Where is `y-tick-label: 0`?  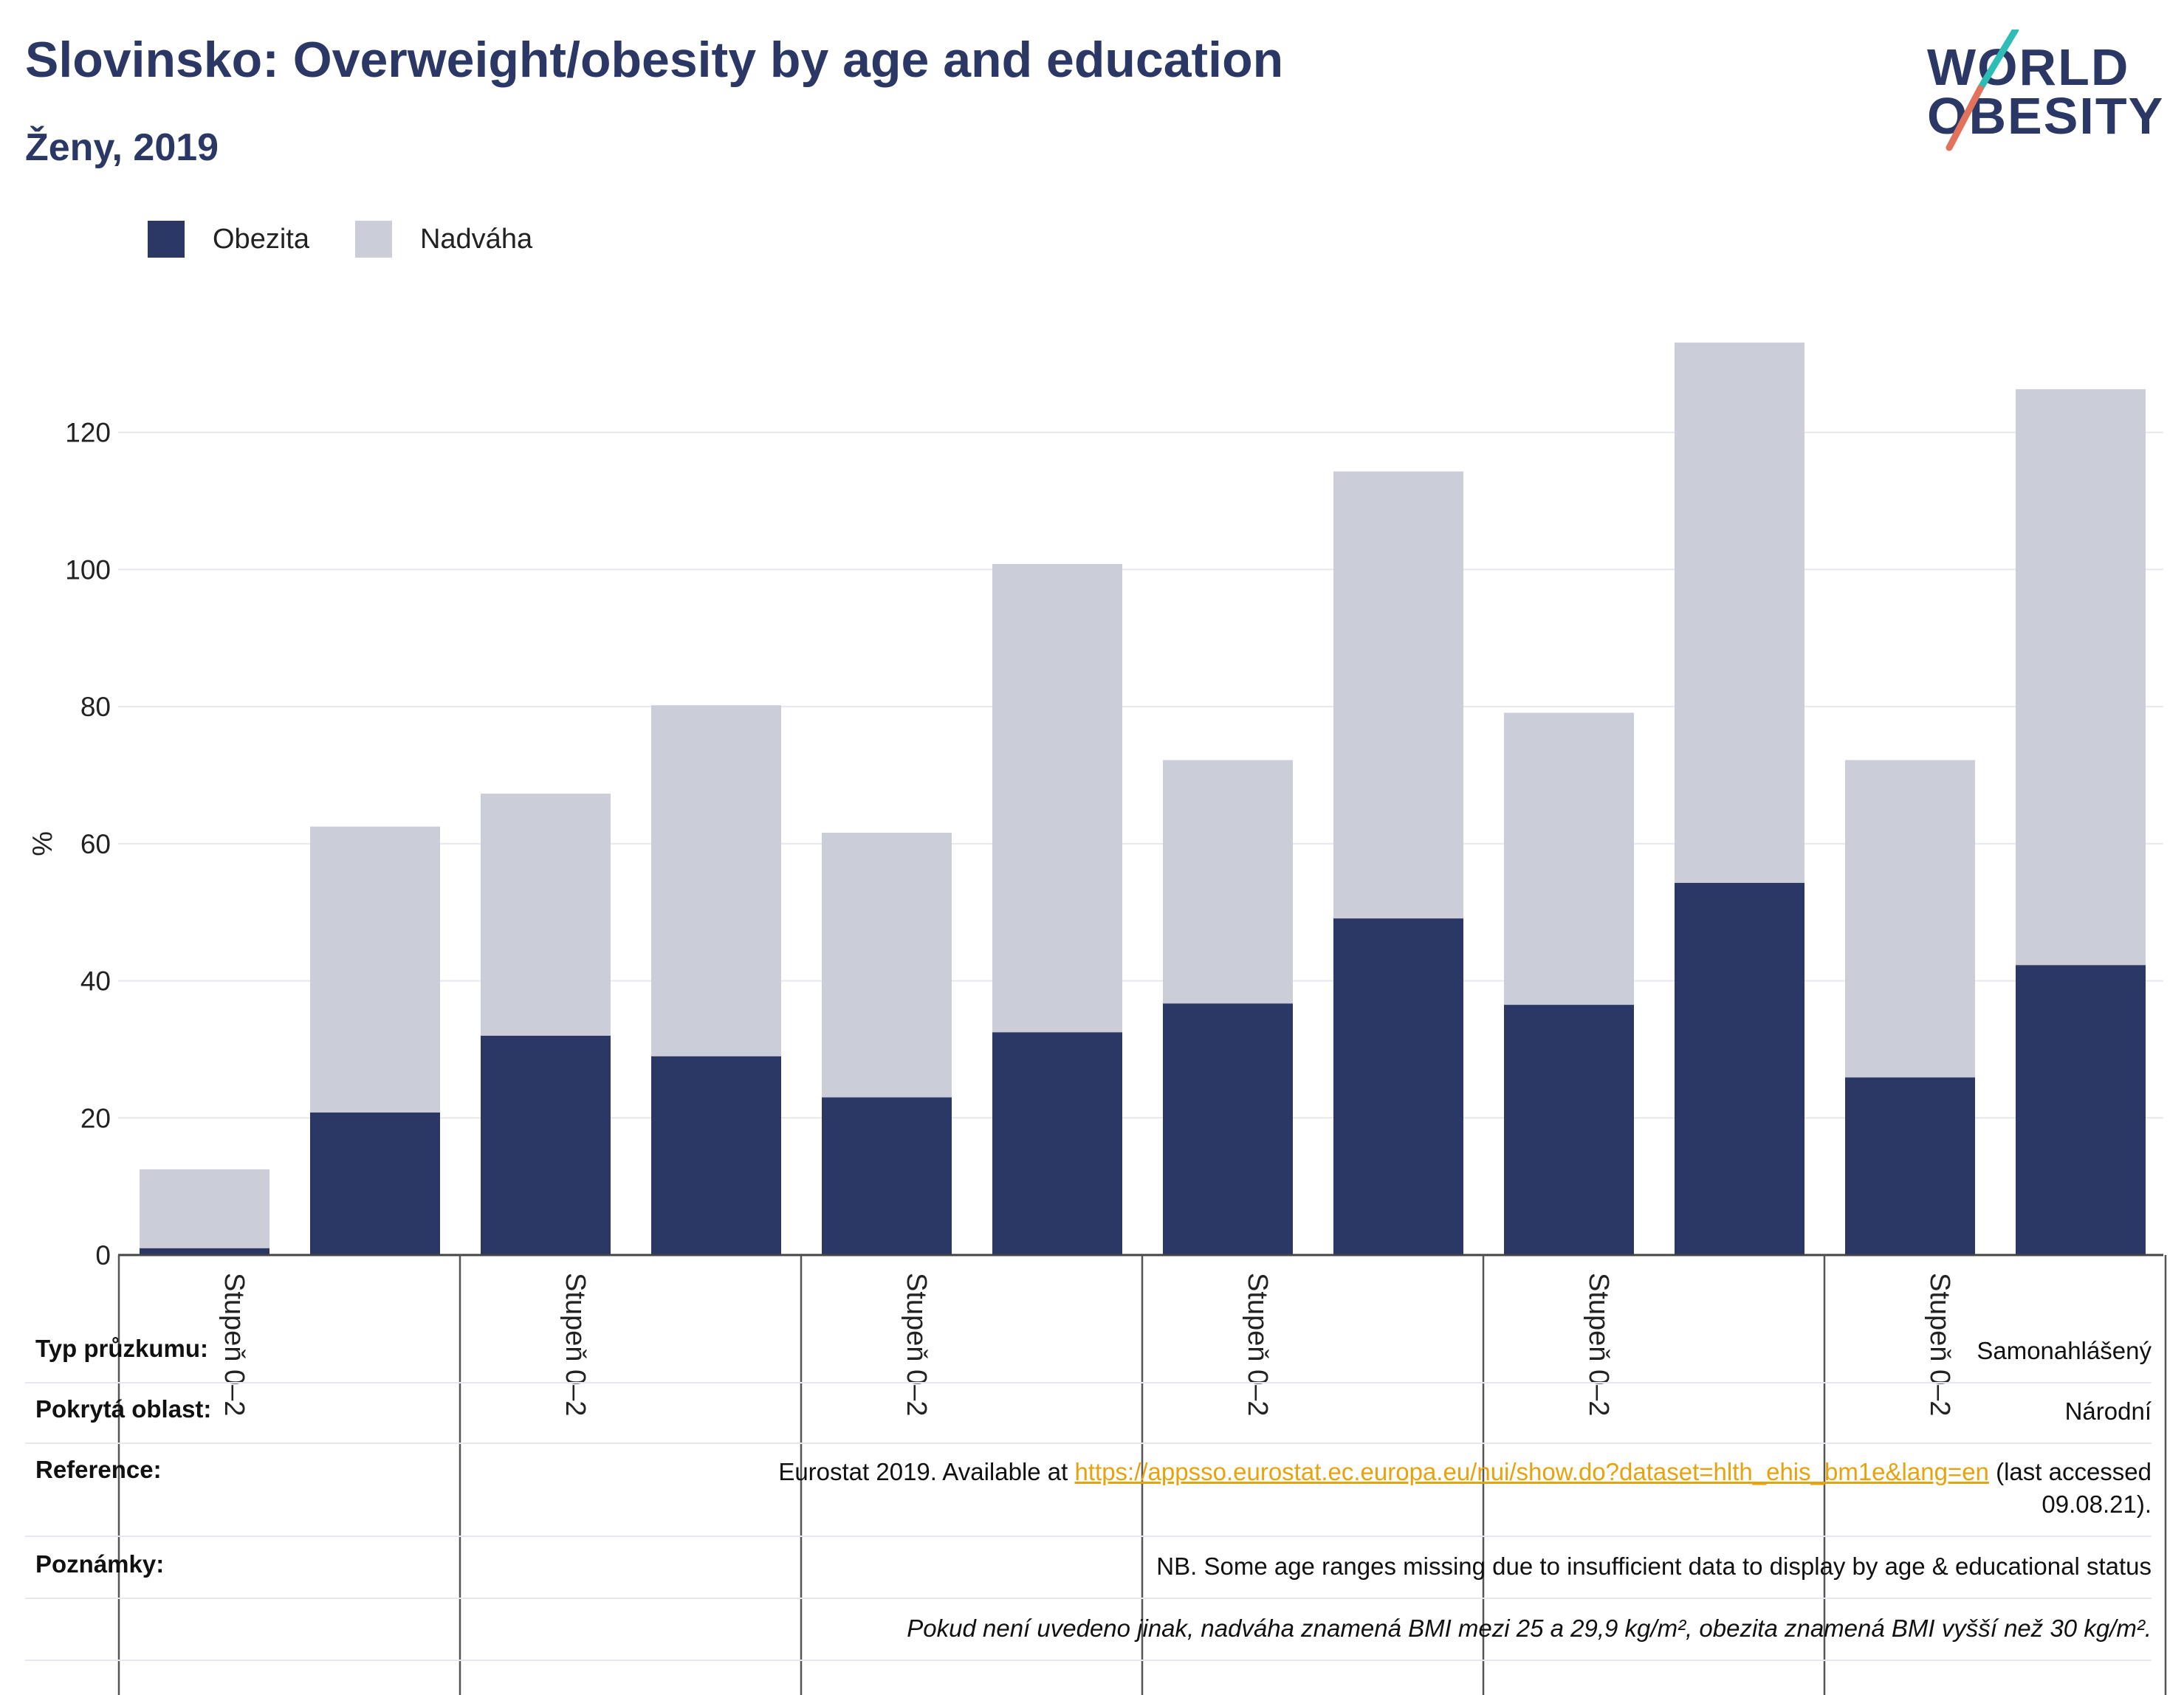
y-tick-label: 0 is located at coordinates (103, 1255).